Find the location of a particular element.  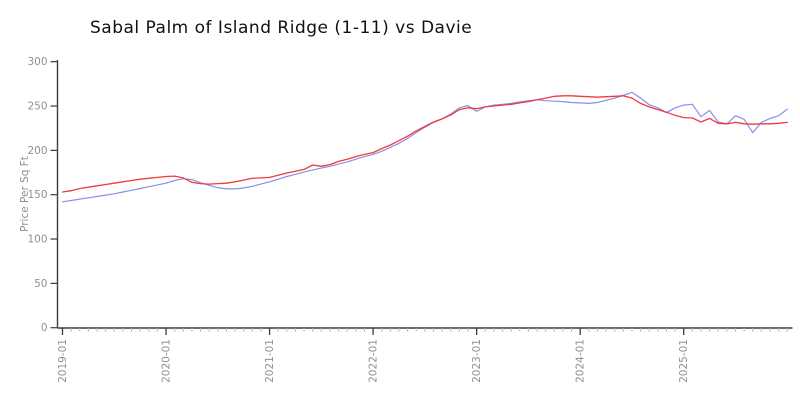

x-tick-label: 2020-01 is located at coordinates (167, 361).